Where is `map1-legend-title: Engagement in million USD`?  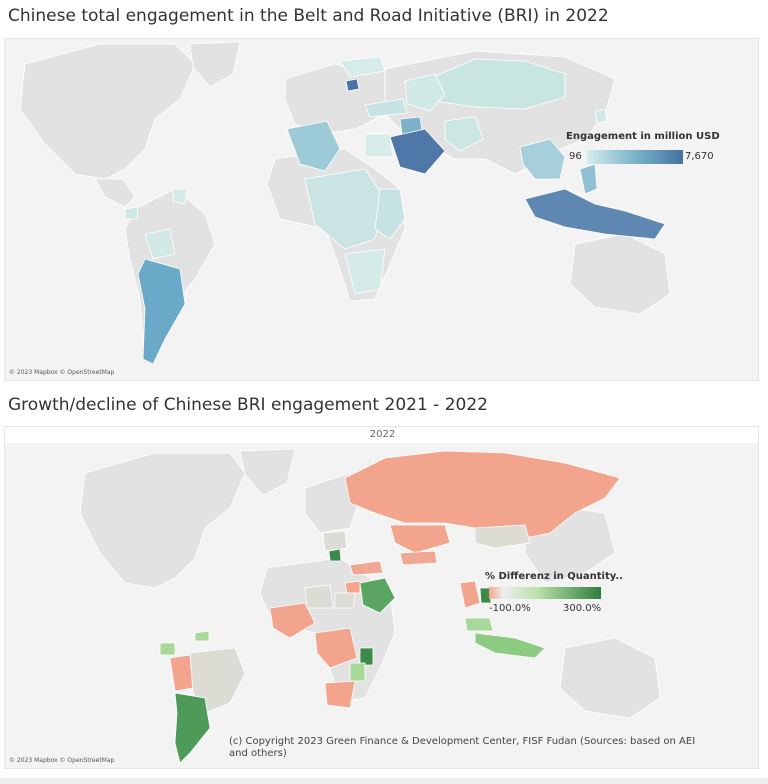 map1-legend-title: Engagement in million USD is located at coordinates (643, 136).